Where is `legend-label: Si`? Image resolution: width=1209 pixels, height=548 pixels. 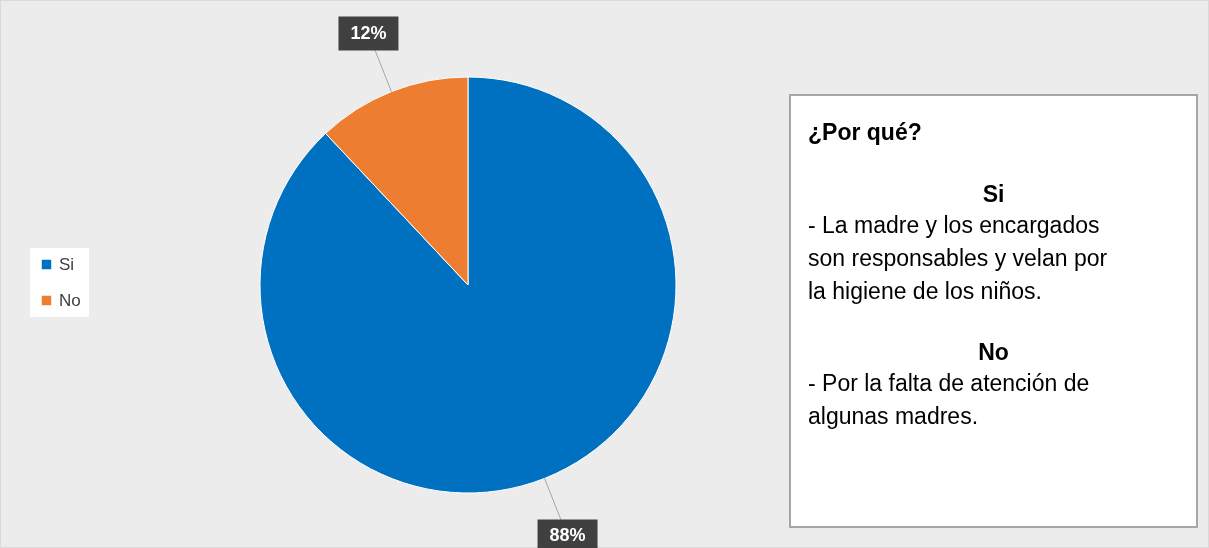 legend-label: Si is located at coordinates (67, 264).